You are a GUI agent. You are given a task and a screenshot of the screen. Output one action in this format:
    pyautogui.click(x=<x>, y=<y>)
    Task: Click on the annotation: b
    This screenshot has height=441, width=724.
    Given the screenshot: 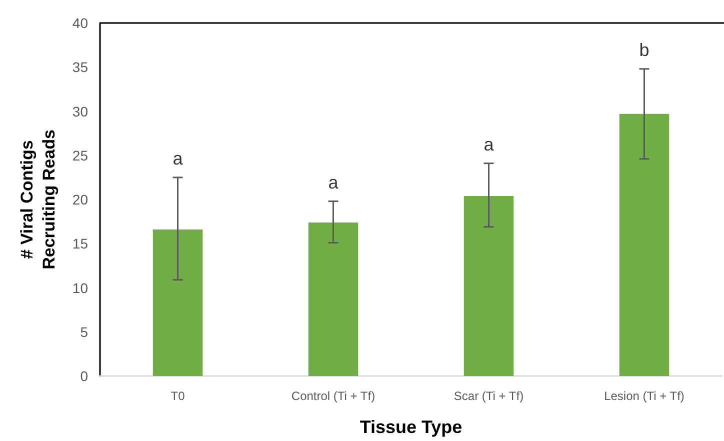 What is the action you would take?
    pyautogui.click(x=644, y=50)
    